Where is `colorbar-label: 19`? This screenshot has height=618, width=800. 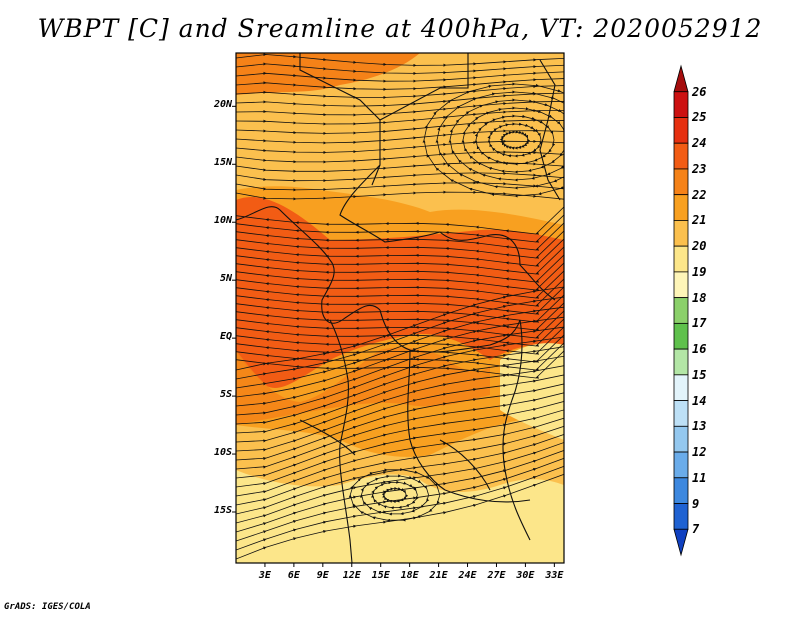 colorbar-label: 19 is located at coordinates (699, 271).